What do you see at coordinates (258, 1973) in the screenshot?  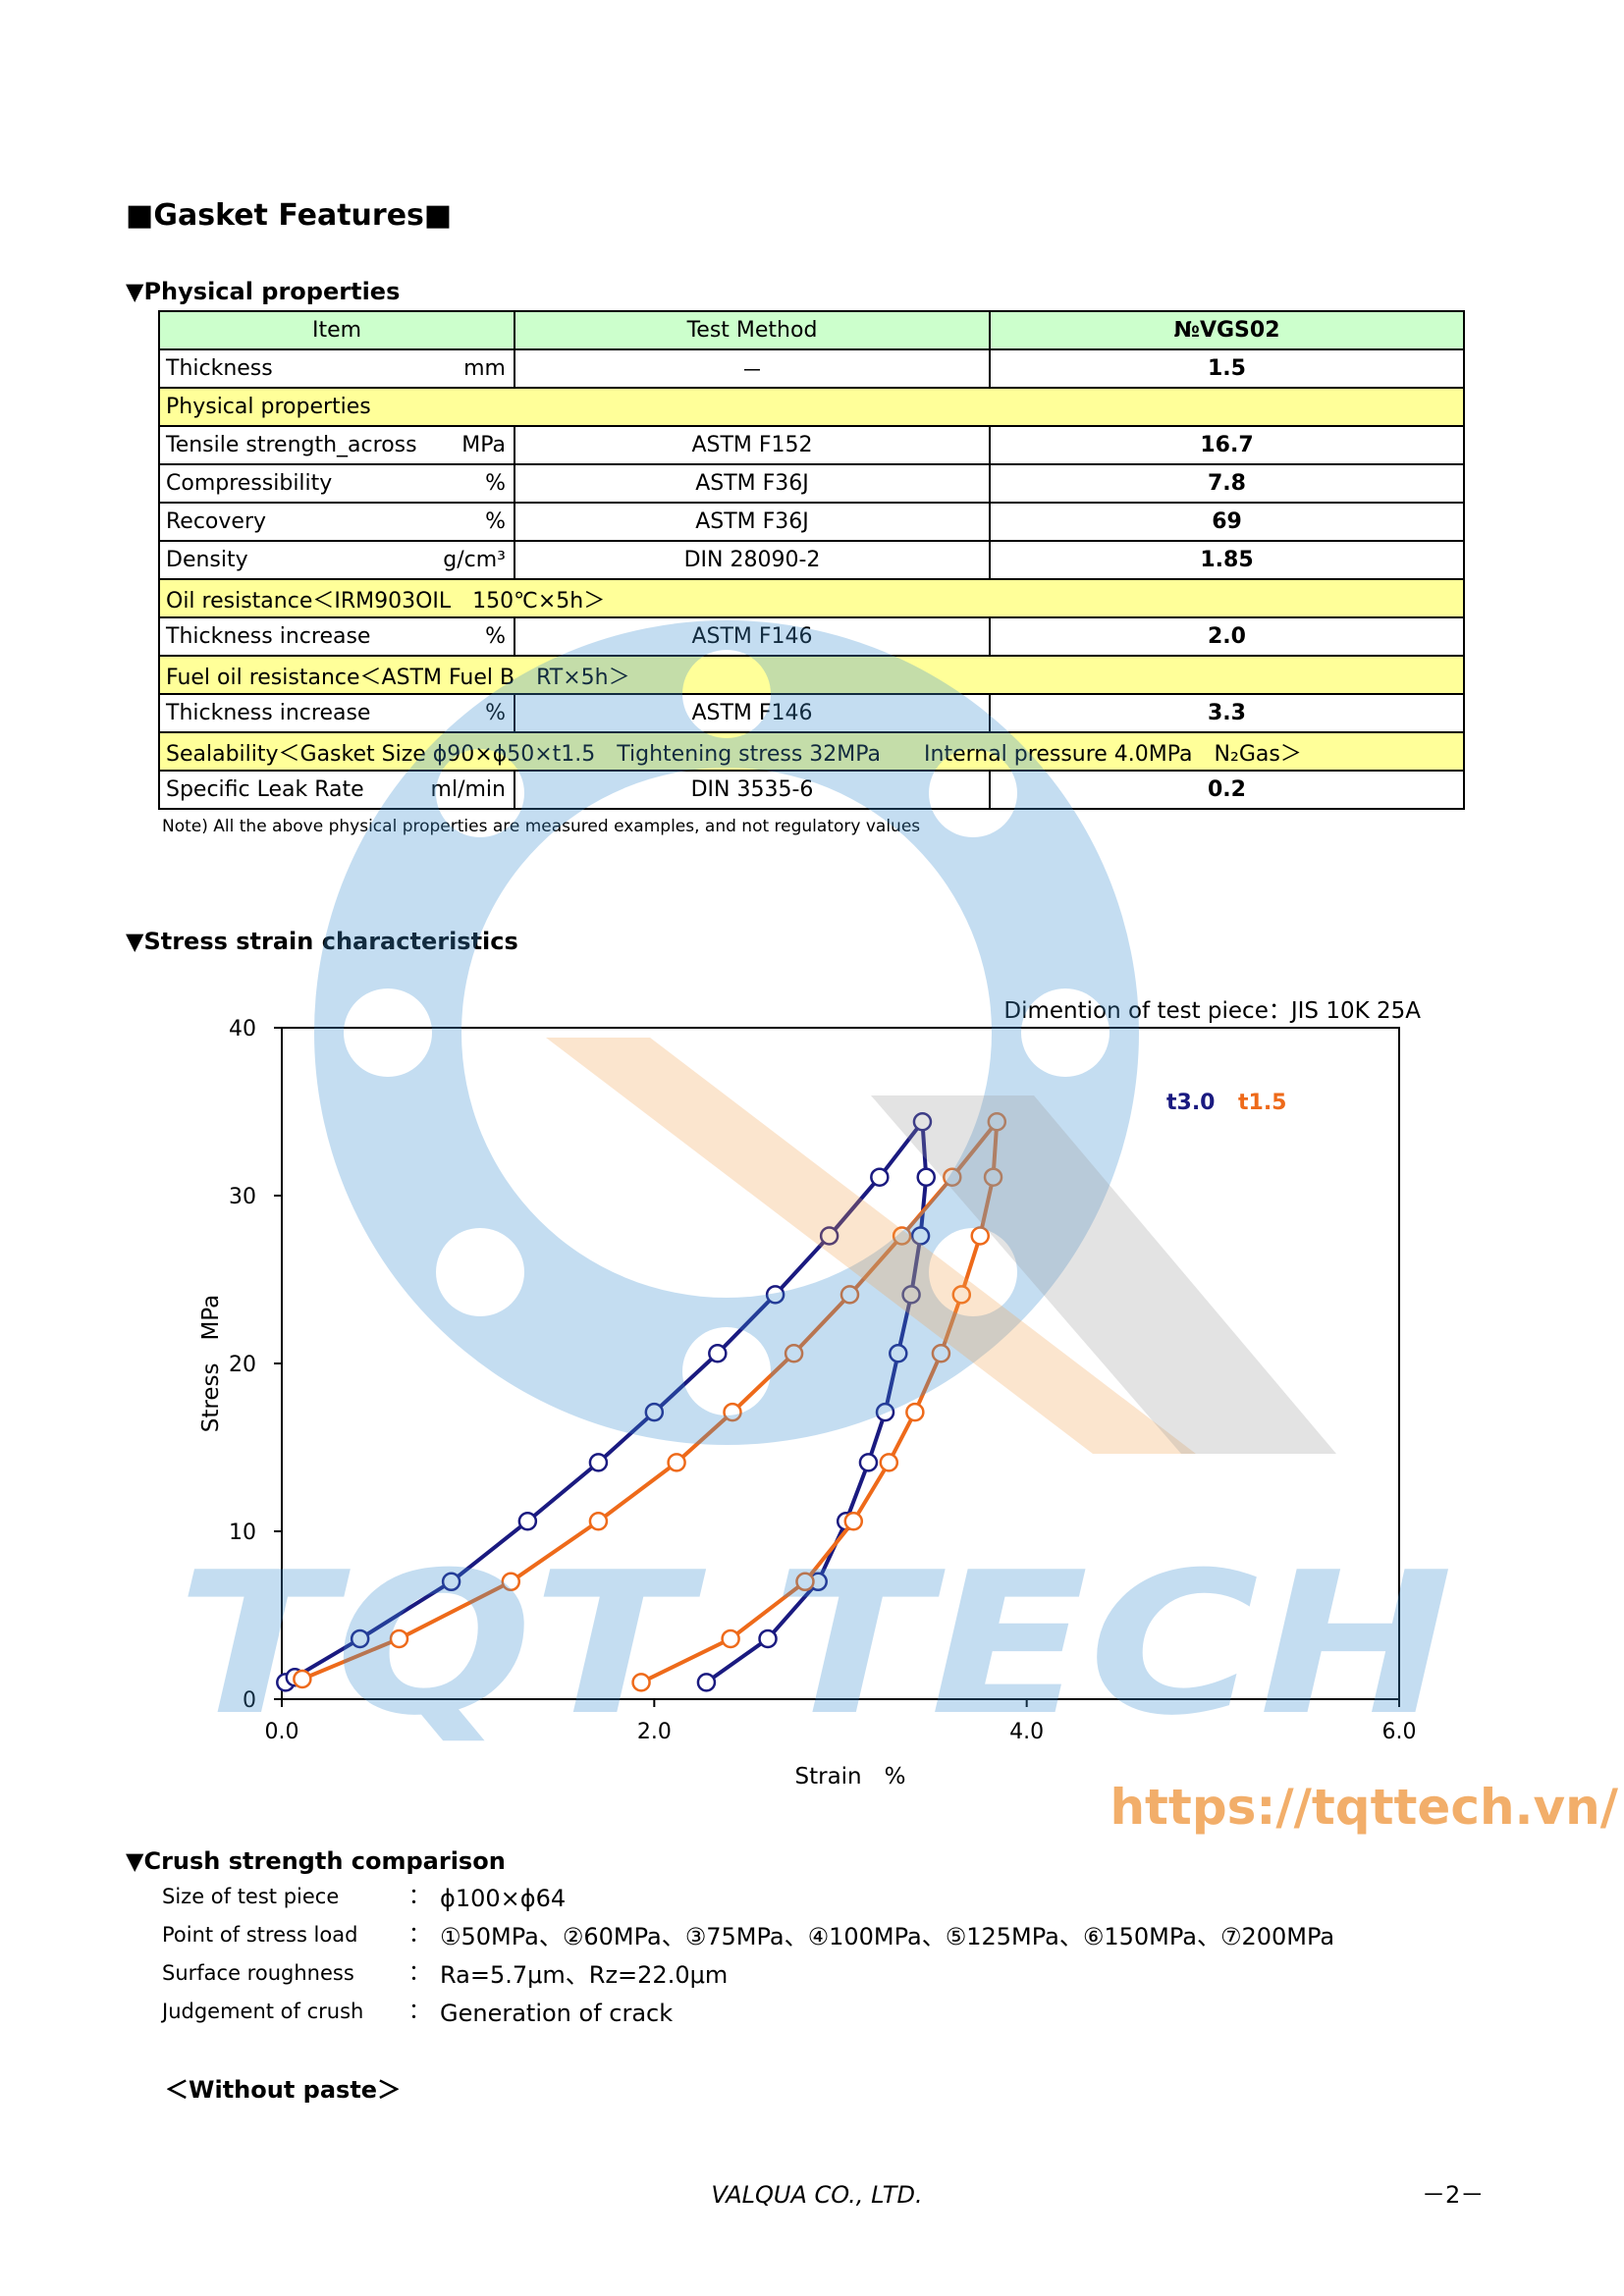 I see `crush-label: Surface roughness` at bounding box center [258, 1973].